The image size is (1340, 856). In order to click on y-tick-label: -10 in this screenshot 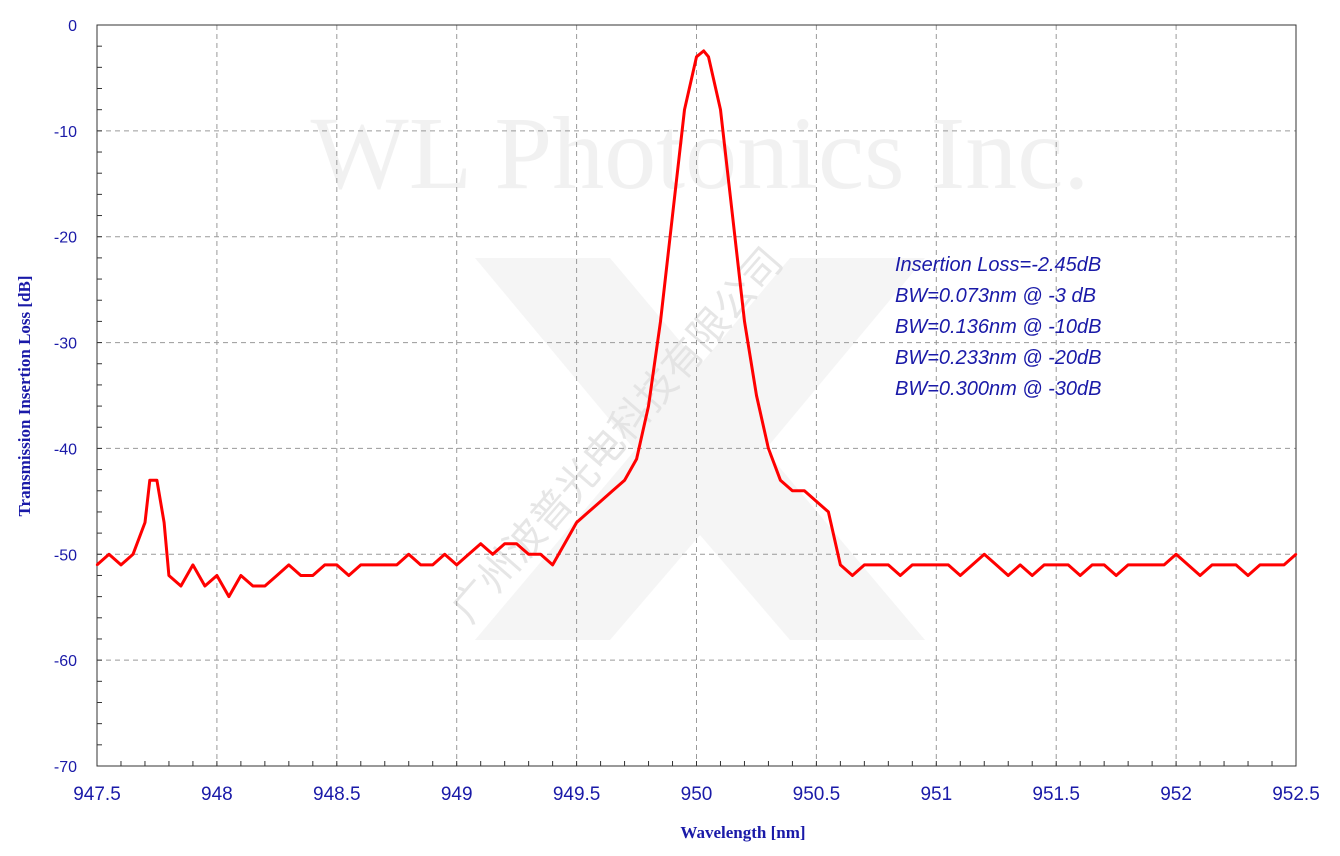, I will do `click(65, 132)`.